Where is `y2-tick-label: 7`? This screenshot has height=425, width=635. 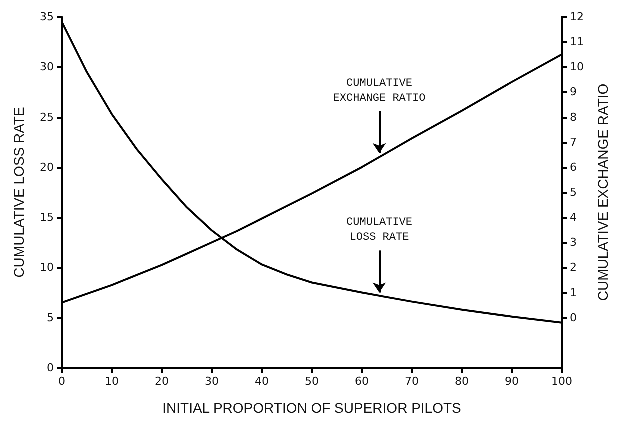
y2-tick-label: 7 is located at coordinates (573, 142).